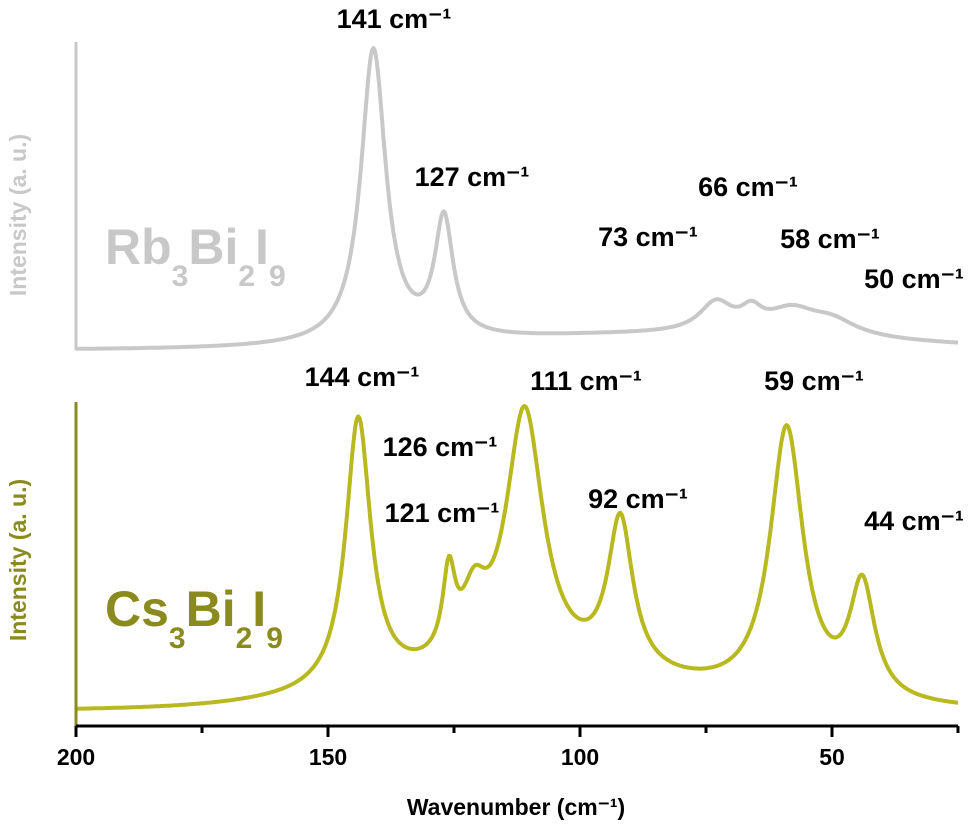 The height and width of the screenshot is (832, 975). I want to click on x-axis-ticks: 200 150 100 50, so click(508, 748).